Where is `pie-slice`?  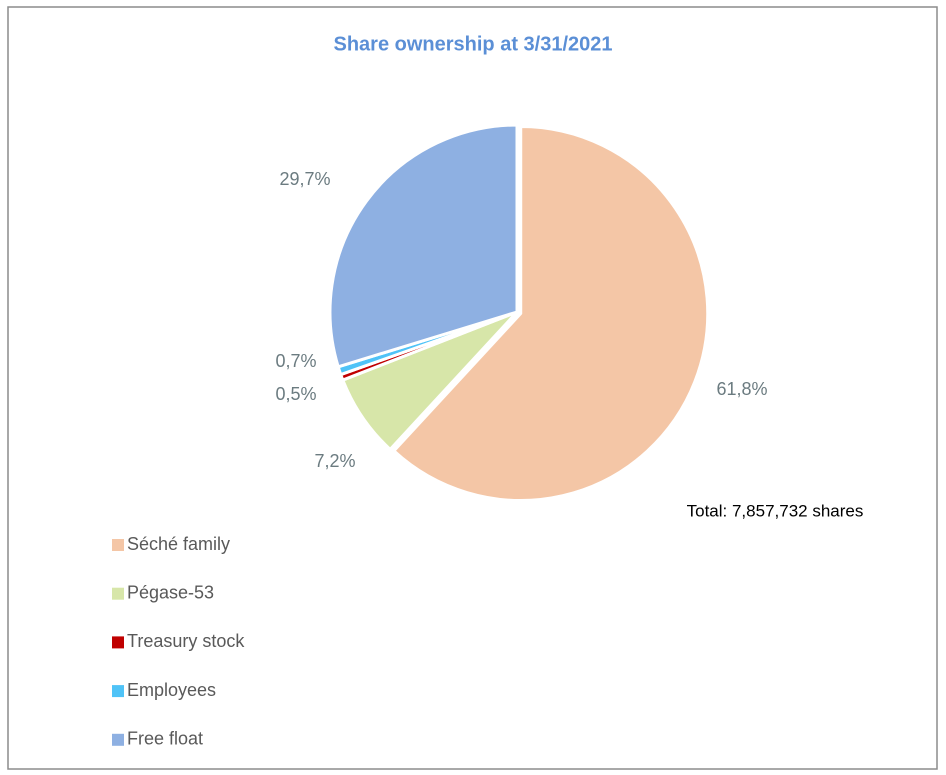
pie-slice is located at coordinates (423, 246).